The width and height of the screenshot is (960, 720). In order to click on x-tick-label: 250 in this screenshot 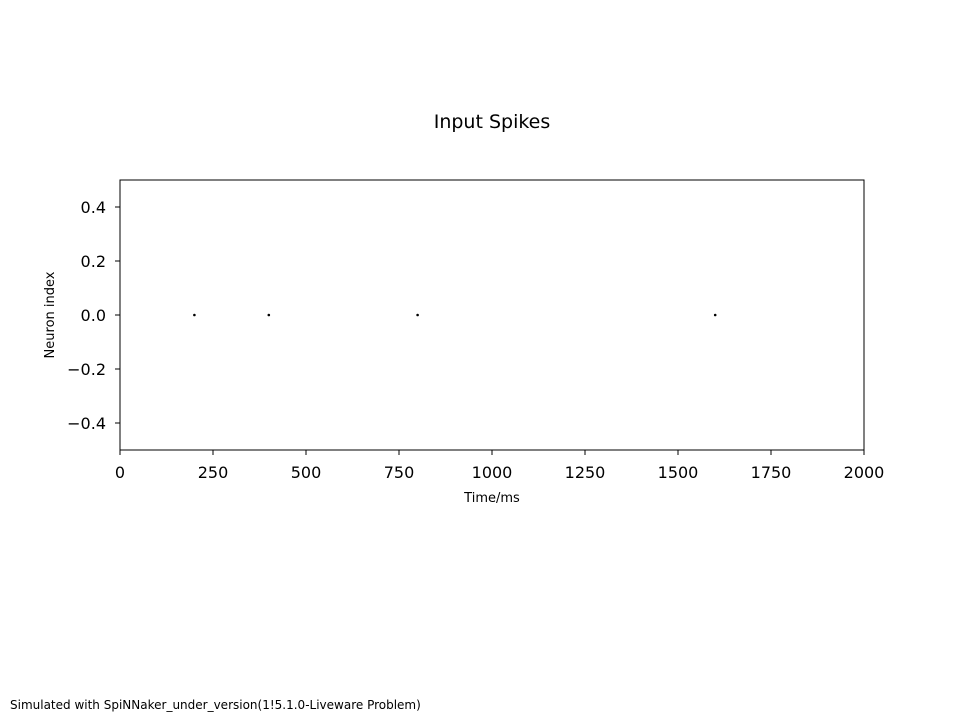, I will do `click(213, 472)`.